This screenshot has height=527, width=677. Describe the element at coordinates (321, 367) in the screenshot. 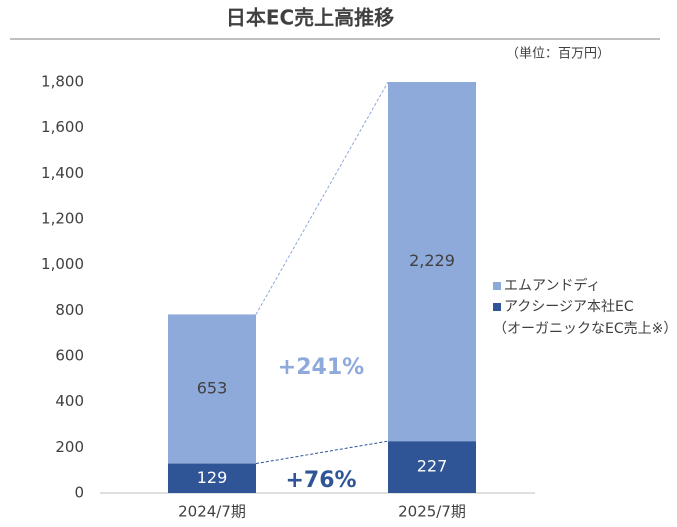

I see `growth-annotation: +241%` at that location.